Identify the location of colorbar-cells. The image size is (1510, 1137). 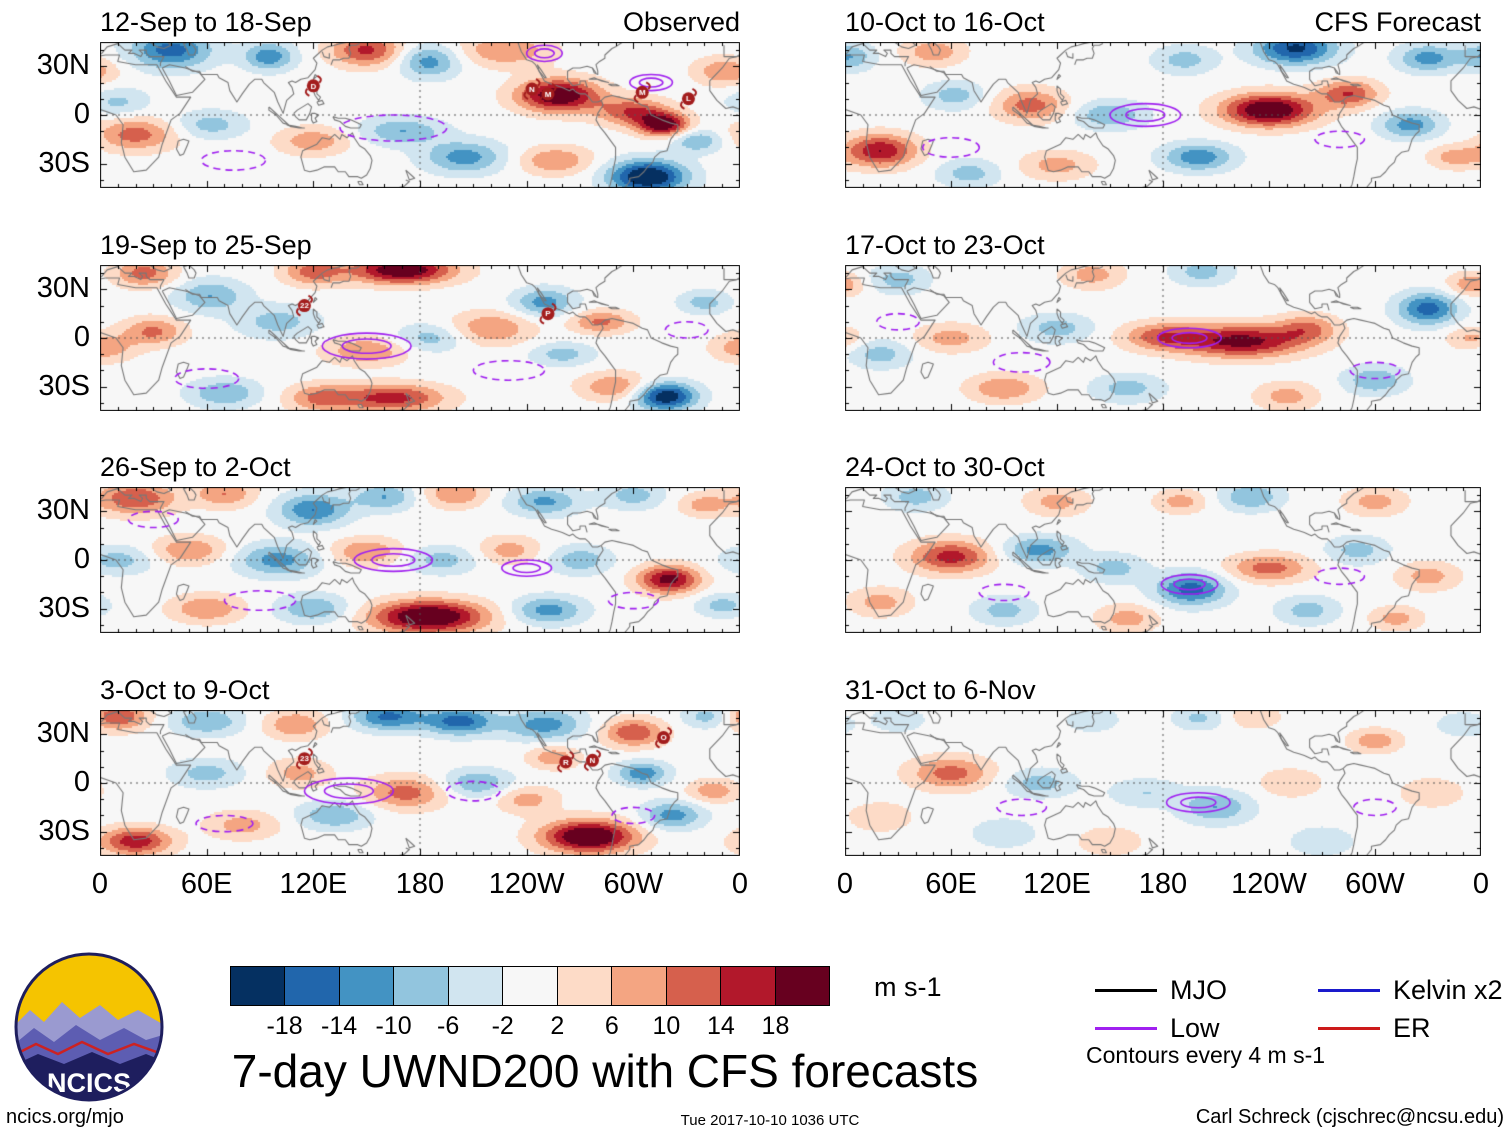
(530, 986).